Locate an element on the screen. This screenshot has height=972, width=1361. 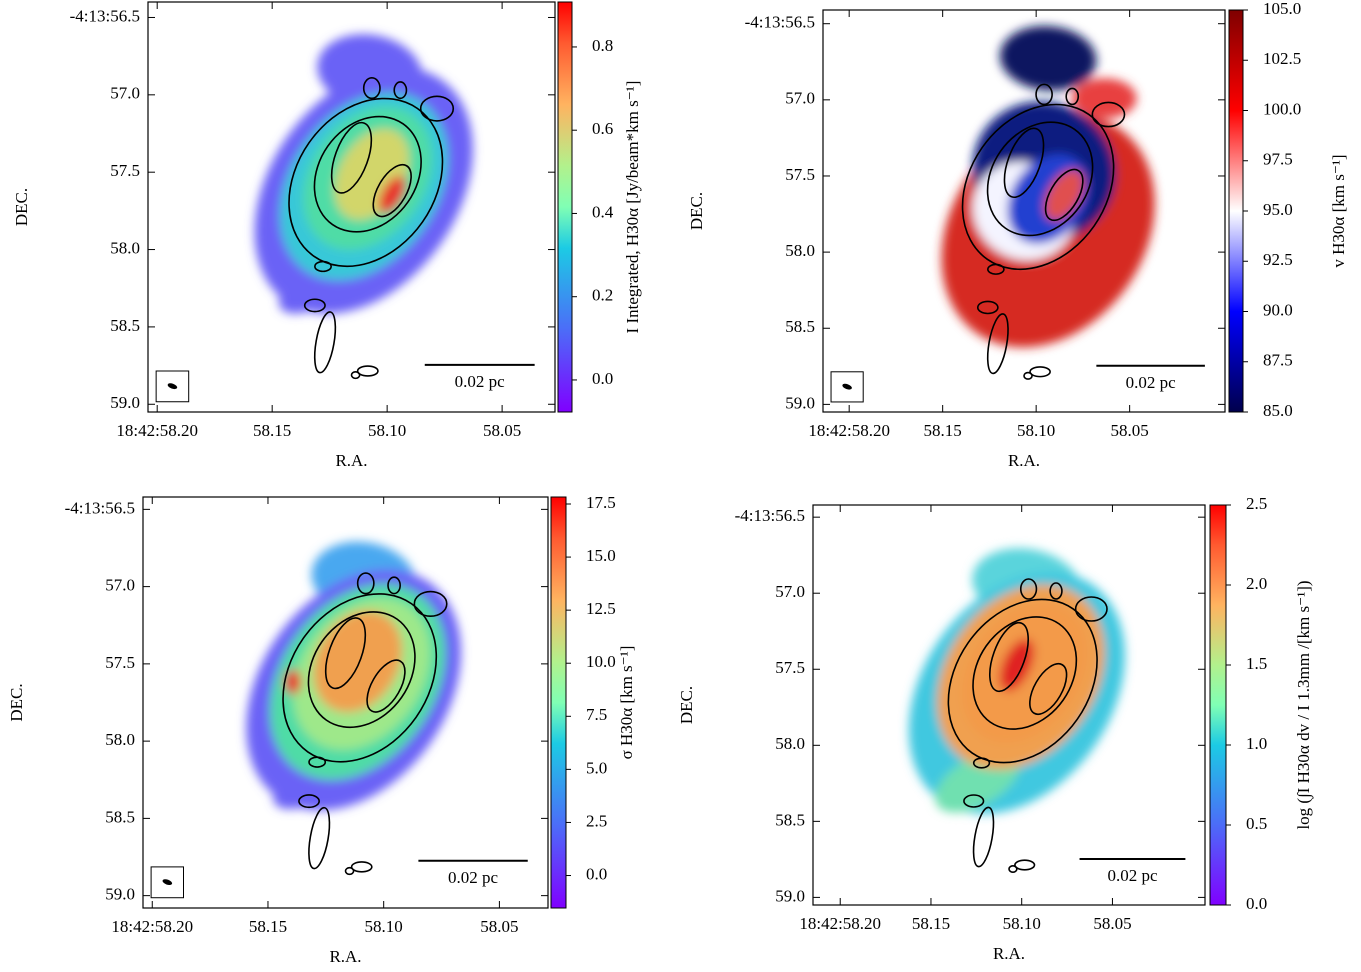
colorbar-tick-label: 1.5 is located at coordinates (1256, 663).